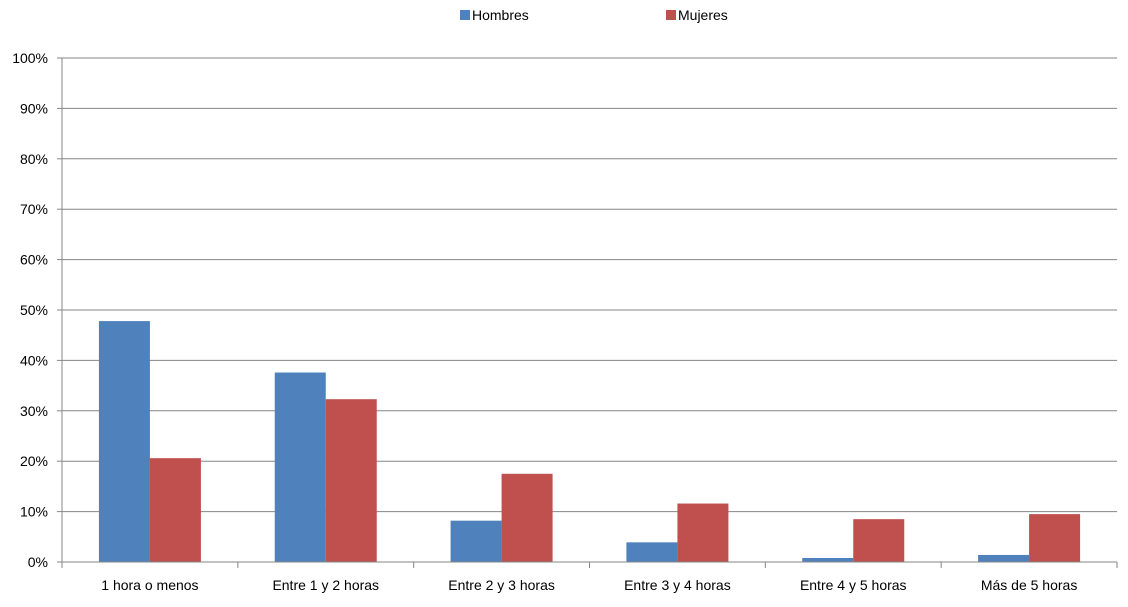 The image size is (1128, 607). I want to click on y-tick-label: 100%, so click(30, 58).